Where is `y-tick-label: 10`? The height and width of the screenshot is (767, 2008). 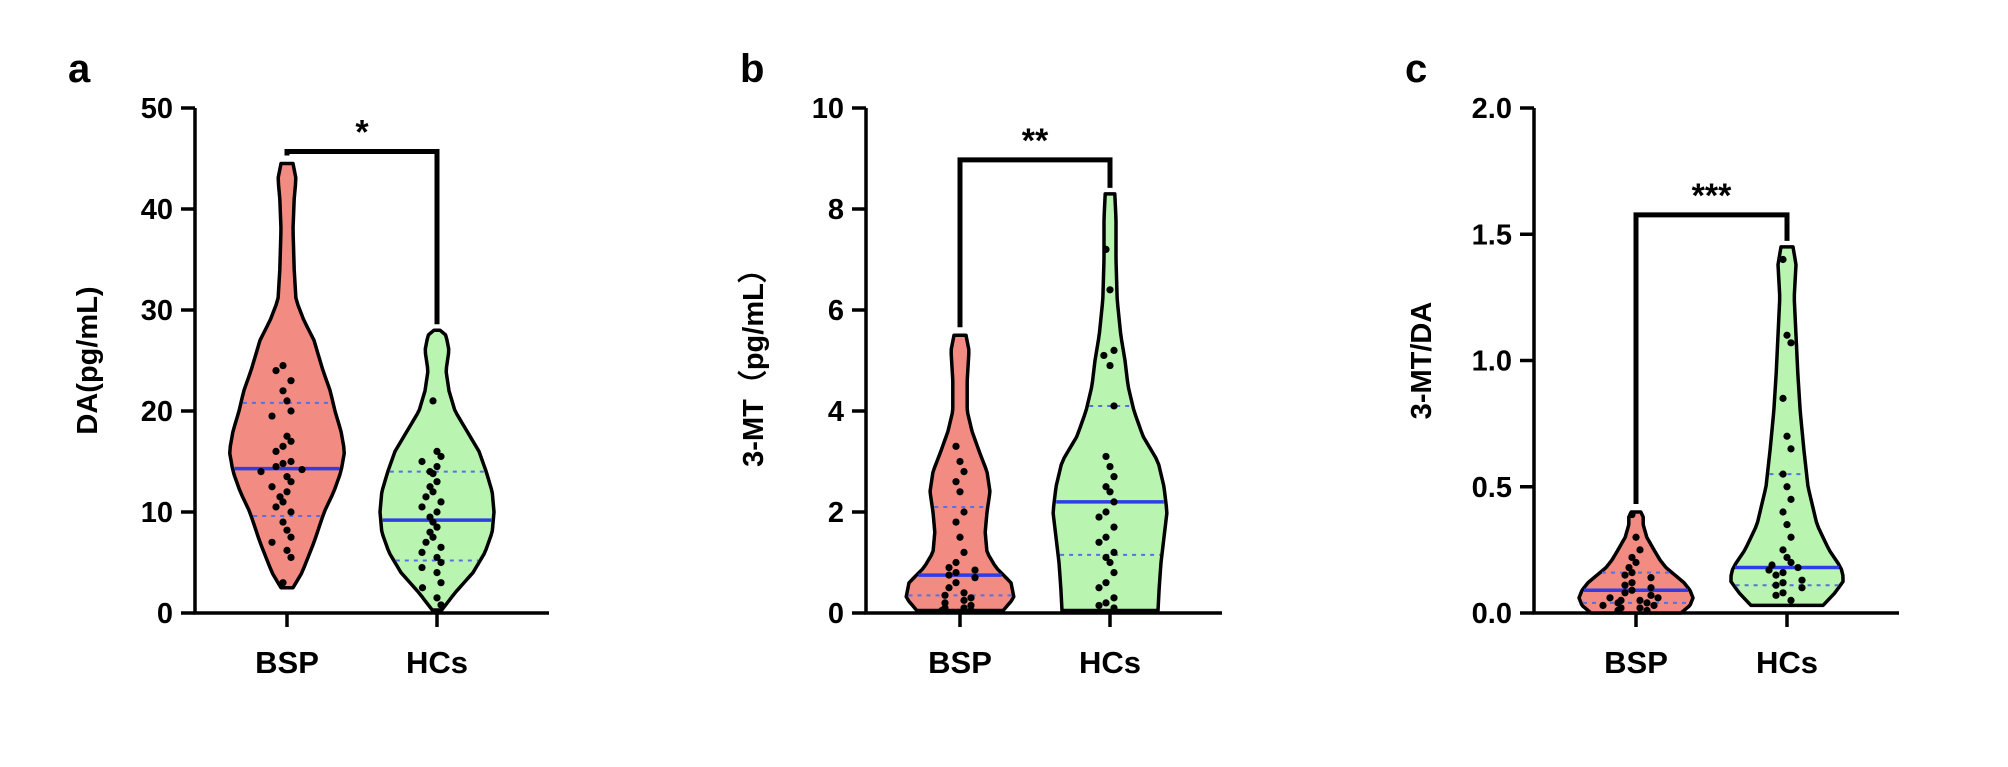
y-tick-label: 10 is located at coordinates (157, 513).